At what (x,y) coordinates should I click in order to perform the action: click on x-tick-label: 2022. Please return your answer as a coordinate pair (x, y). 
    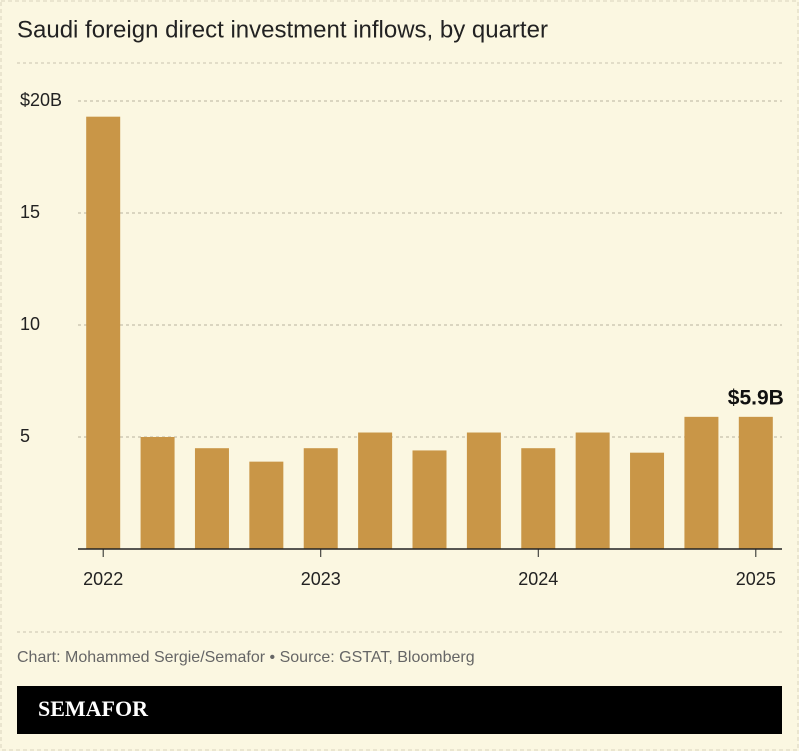
    Looking at the image, I should click on (103, 579).